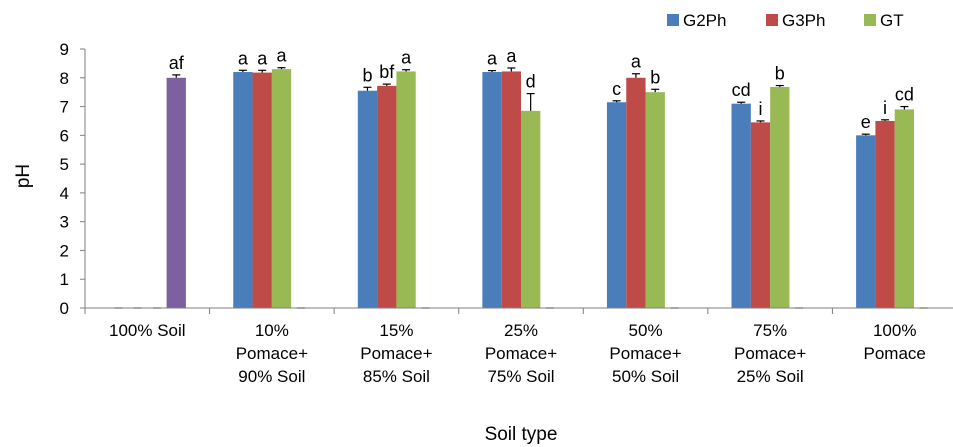 This screenshot has width=953, height=447. Describe the element at coordinates (894, 330) in the screenshot. I see `x-tick-label: 100%` at that location.